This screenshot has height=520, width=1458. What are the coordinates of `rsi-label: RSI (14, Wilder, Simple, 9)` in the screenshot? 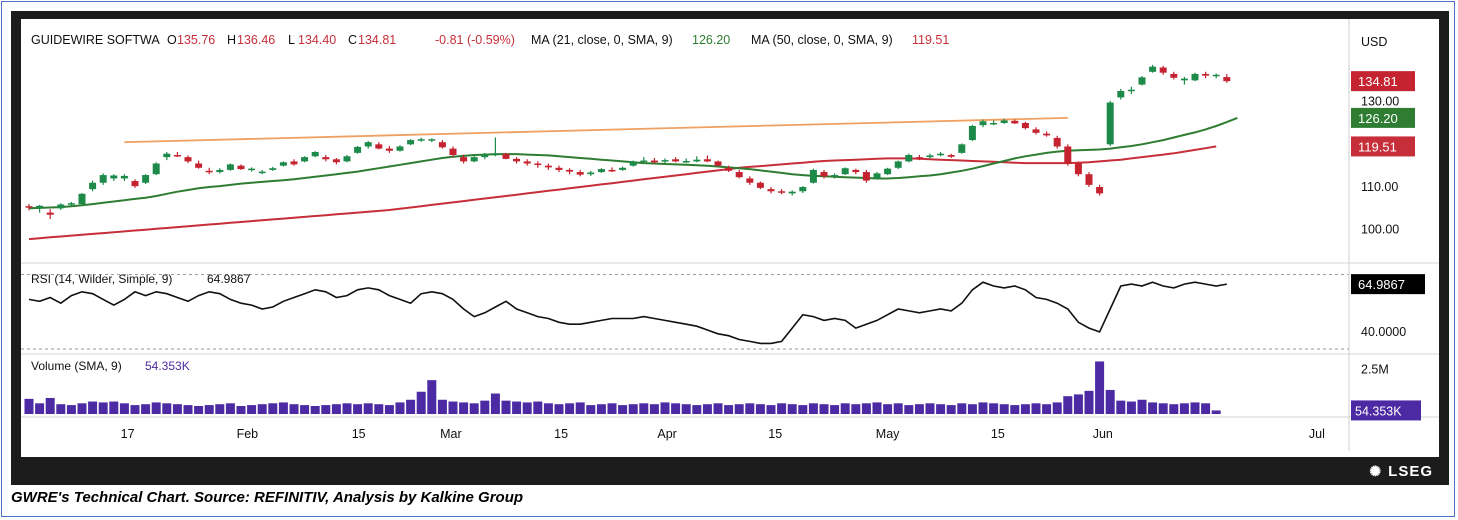 It's located at (101, 279).